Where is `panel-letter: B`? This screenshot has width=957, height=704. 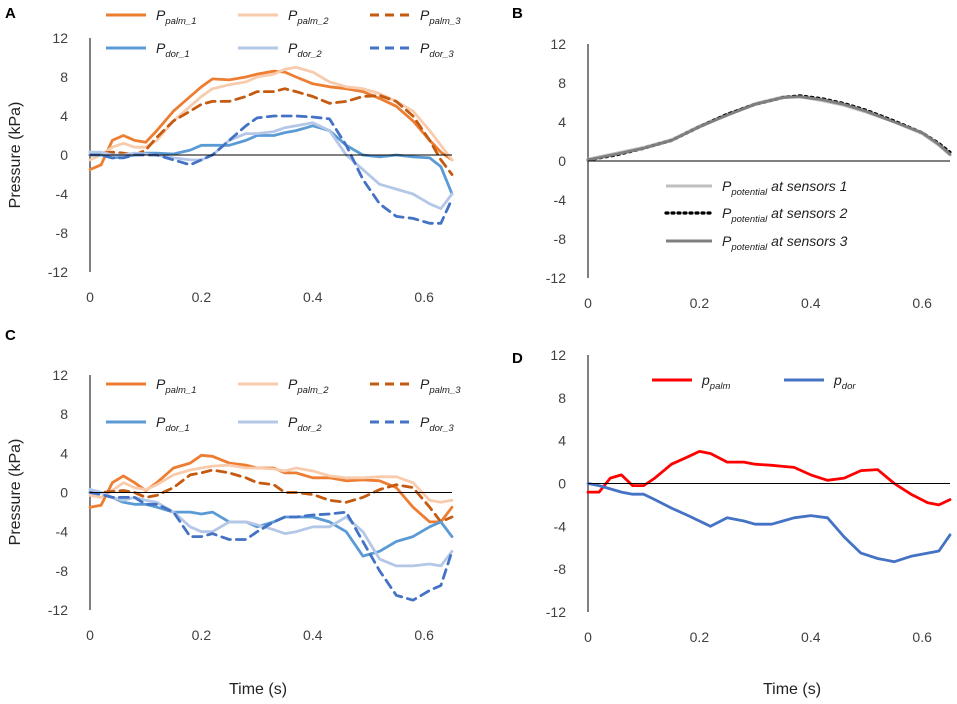
panel-letter: B is located at coordinates (517, 13).